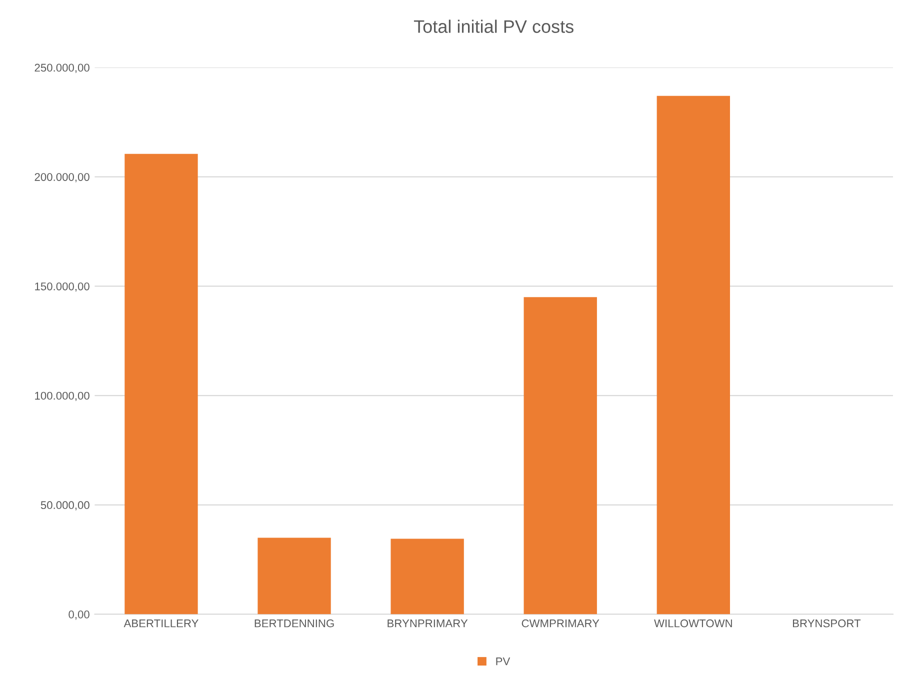  Describe the element at coordinates (62, 287) in the screenshot. I see `y-tick-label: 150.000,00` at that location.